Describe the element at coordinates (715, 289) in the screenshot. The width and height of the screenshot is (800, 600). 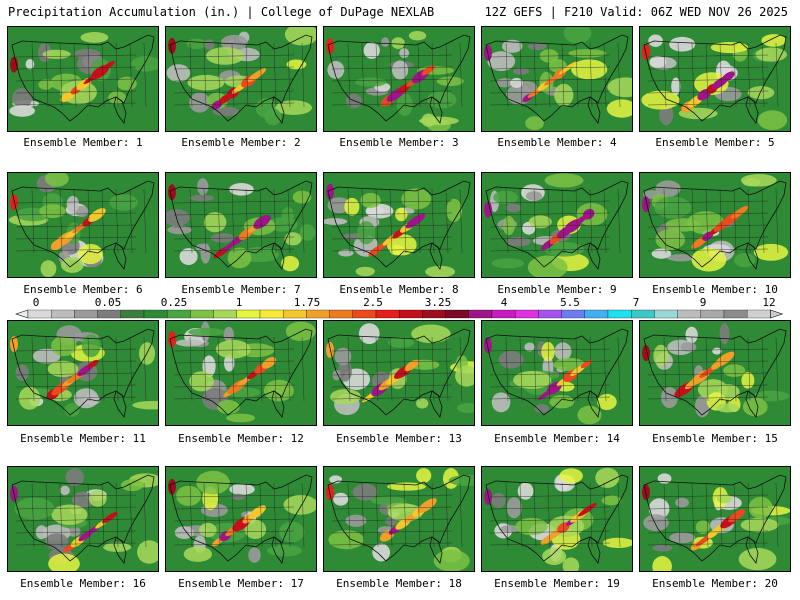
I see `ensemble-member-label: Ensemble Member: 10` at that location.